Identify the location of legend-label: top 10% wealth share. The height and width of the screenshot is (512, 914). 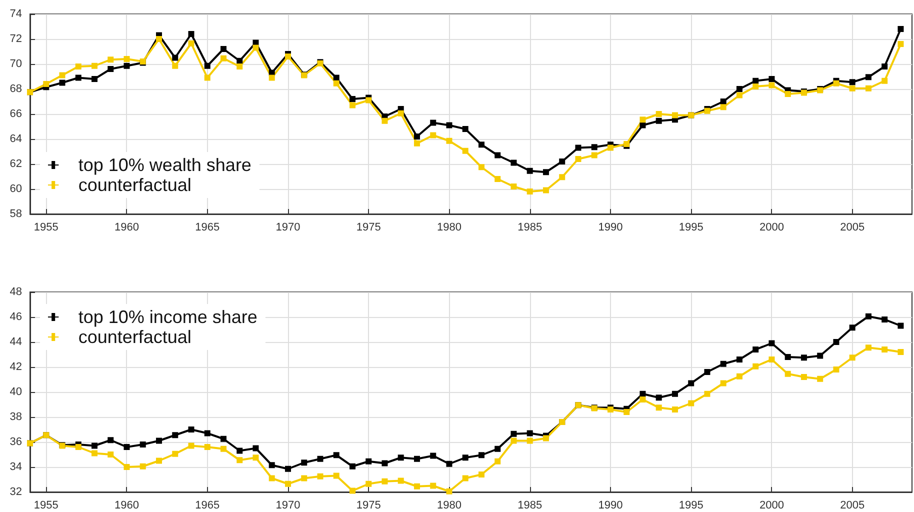
(165, 165).